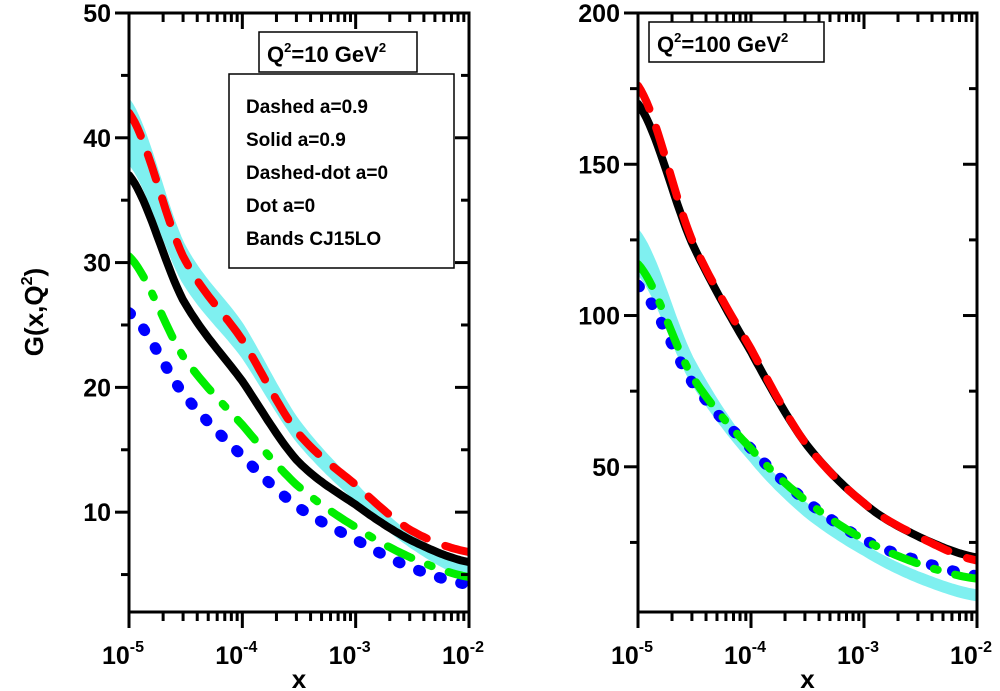 The width and height of the screenshot is (1000, 691). I want to click on y-tick-label: 100, so click(599, 317).